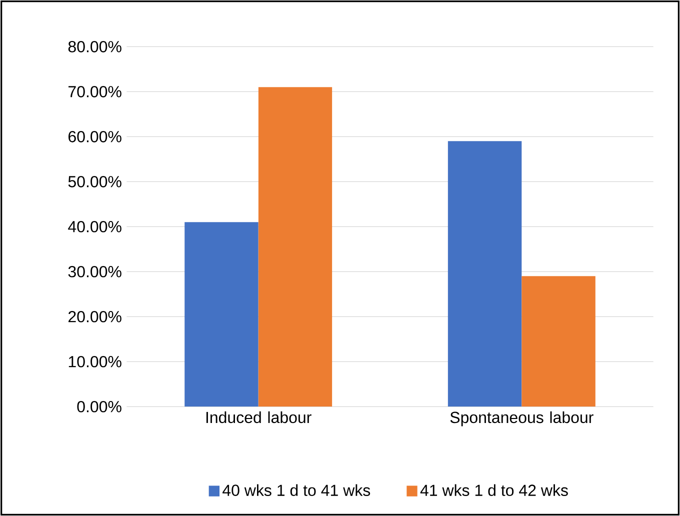  I want to click on y-tick-label: 50.00%, so click(95, 182).